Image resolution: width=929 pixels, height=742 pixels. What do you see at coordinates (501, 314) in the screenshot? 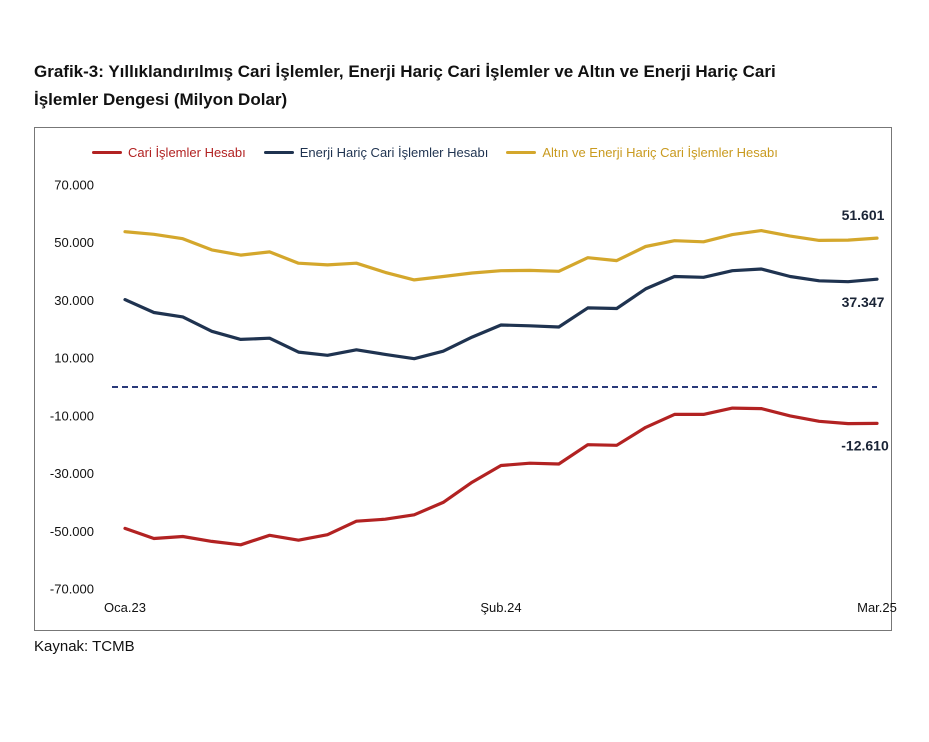
I see `series-line-enerji-haric` at bounding box center [501, 314].